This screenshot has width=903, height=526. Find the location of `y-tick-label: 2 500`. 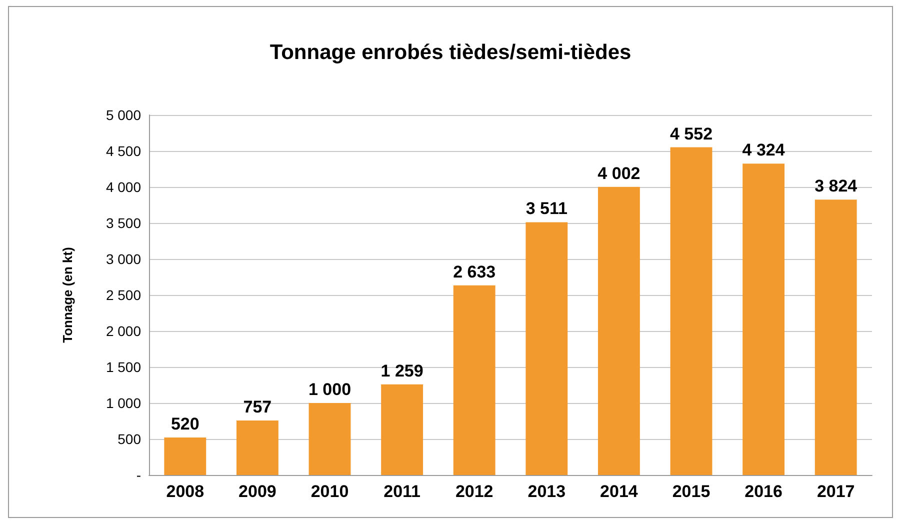

y-tick-label: 2 500 is located at coordinates (124, 295).